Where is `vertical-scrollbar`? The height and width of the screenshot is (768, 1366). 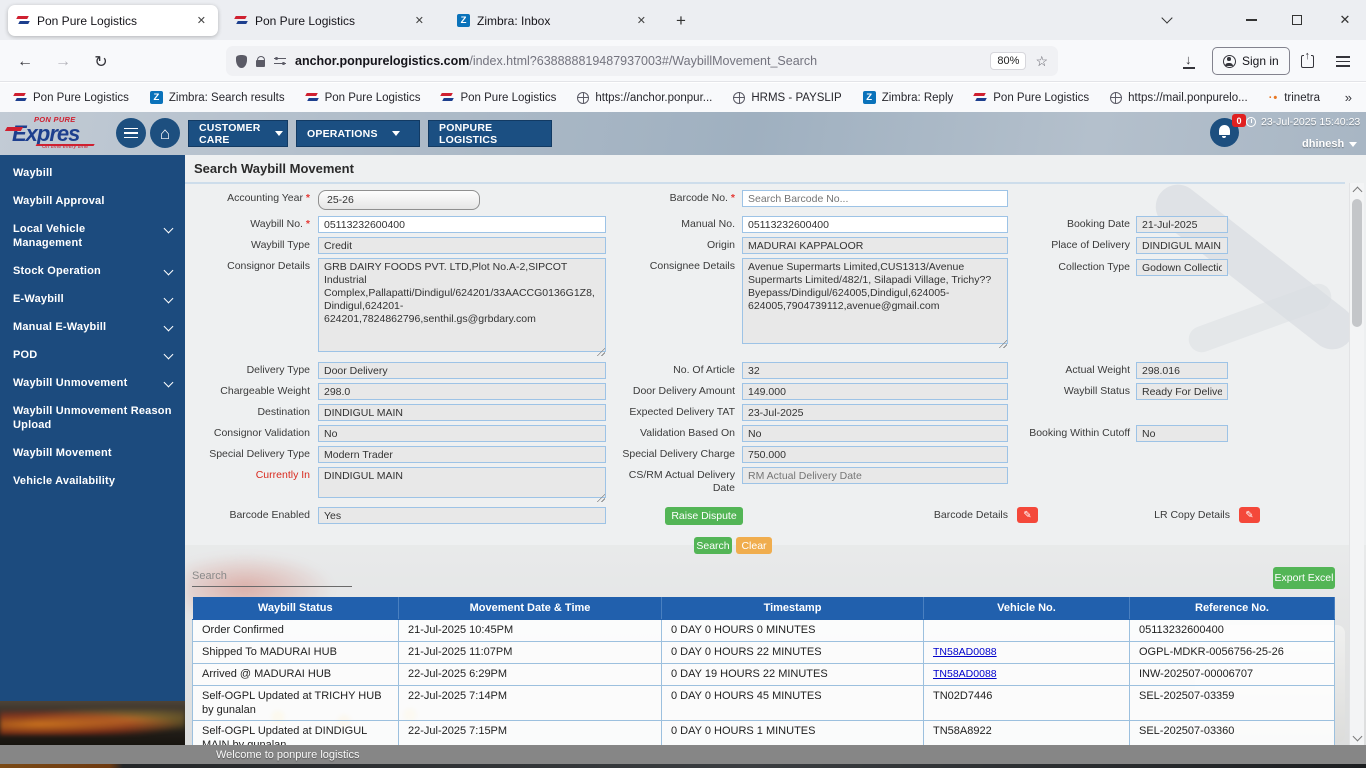
vertical-scrollbar is located at coordinates (1356, 464).